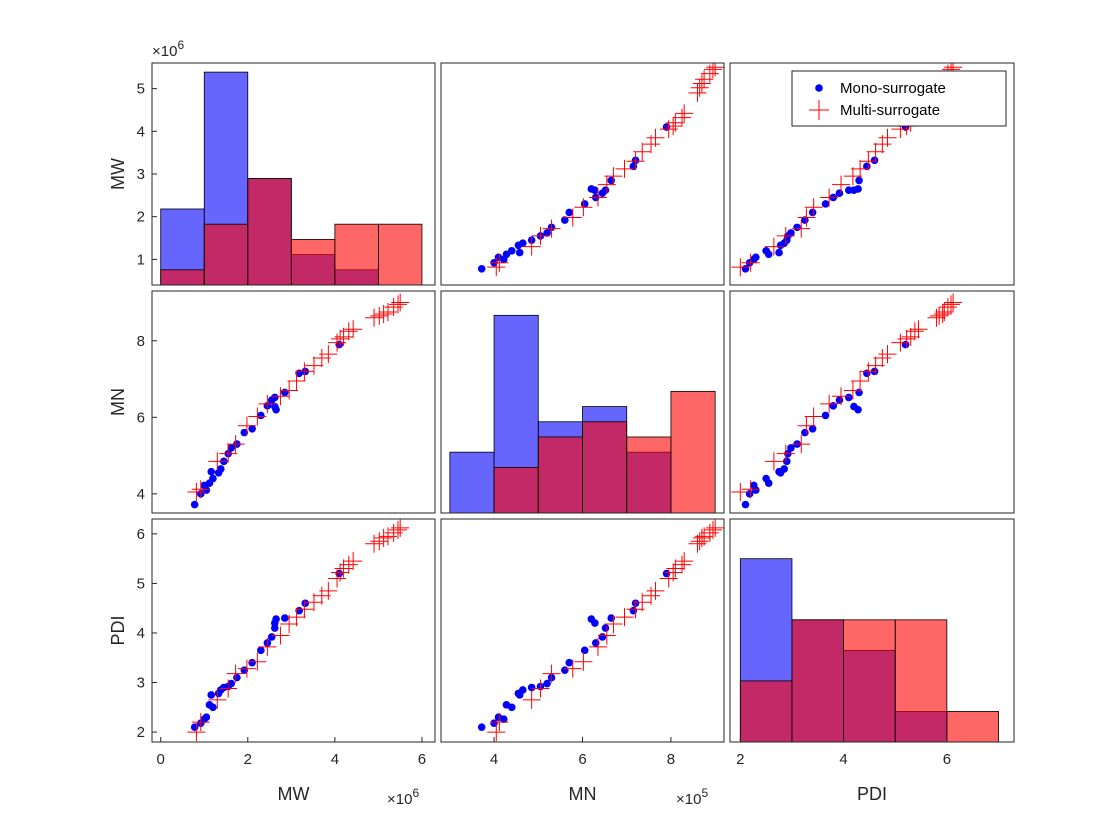  I want to click on panel-pdi-vs-mn: 4 6 8, so click(582, 643).